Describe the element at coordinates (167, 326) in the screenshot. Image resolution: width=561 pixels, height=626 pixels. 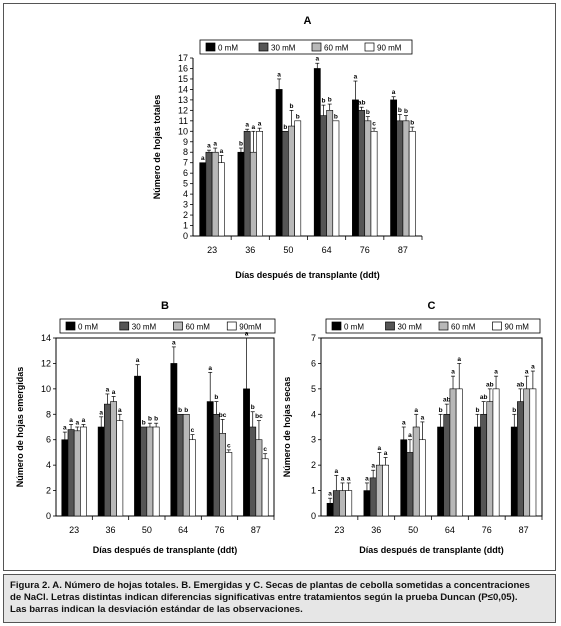
I see `legend-box-b` at that location.